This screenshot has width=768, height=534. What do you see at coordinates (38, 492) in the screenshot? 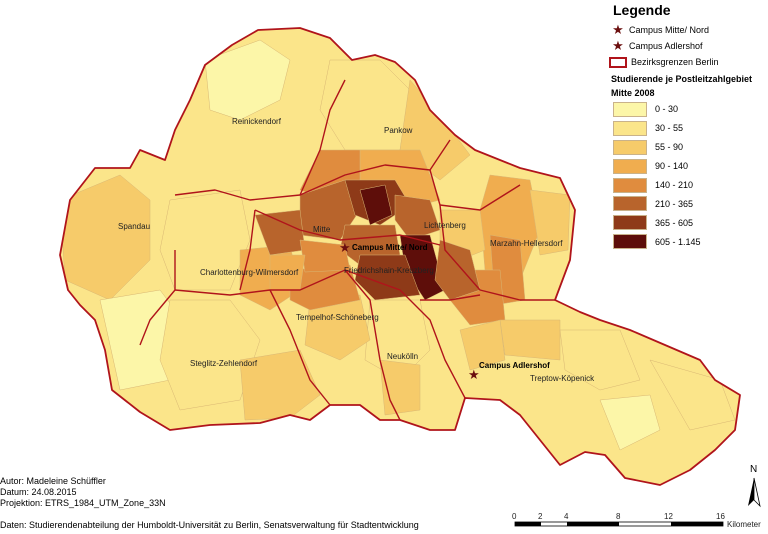
I see `footer-date: Datum: 24.08.2015` at bounding box center [38, 492].